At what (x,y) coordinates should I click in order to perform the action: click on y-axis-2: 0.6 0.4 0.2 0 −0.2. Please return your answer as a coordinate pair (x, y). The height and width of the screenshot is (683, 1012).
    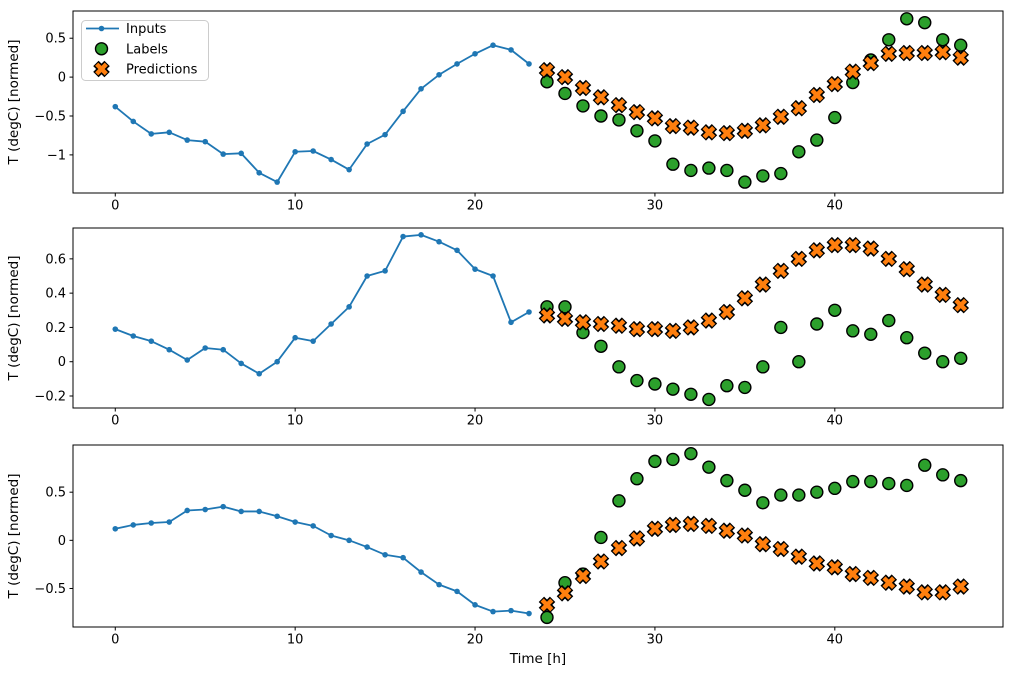
    Looking at the image, I should click on (53, 328).